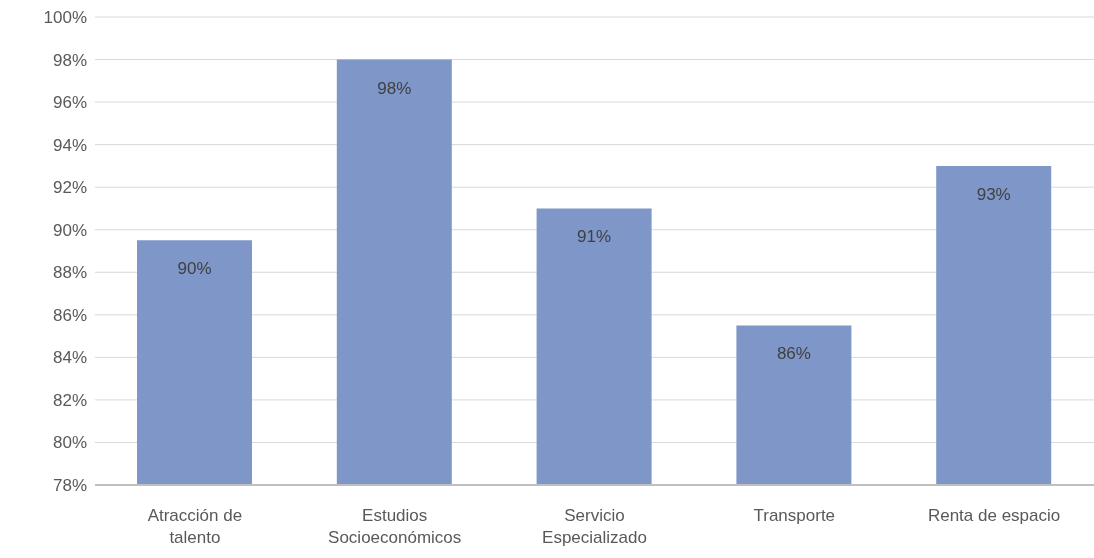 The height and width of the screenshot is (558, 1094). Describe the element at coordinates (394, 88) in the screenshot. I see `data-label: 98%` at that location.